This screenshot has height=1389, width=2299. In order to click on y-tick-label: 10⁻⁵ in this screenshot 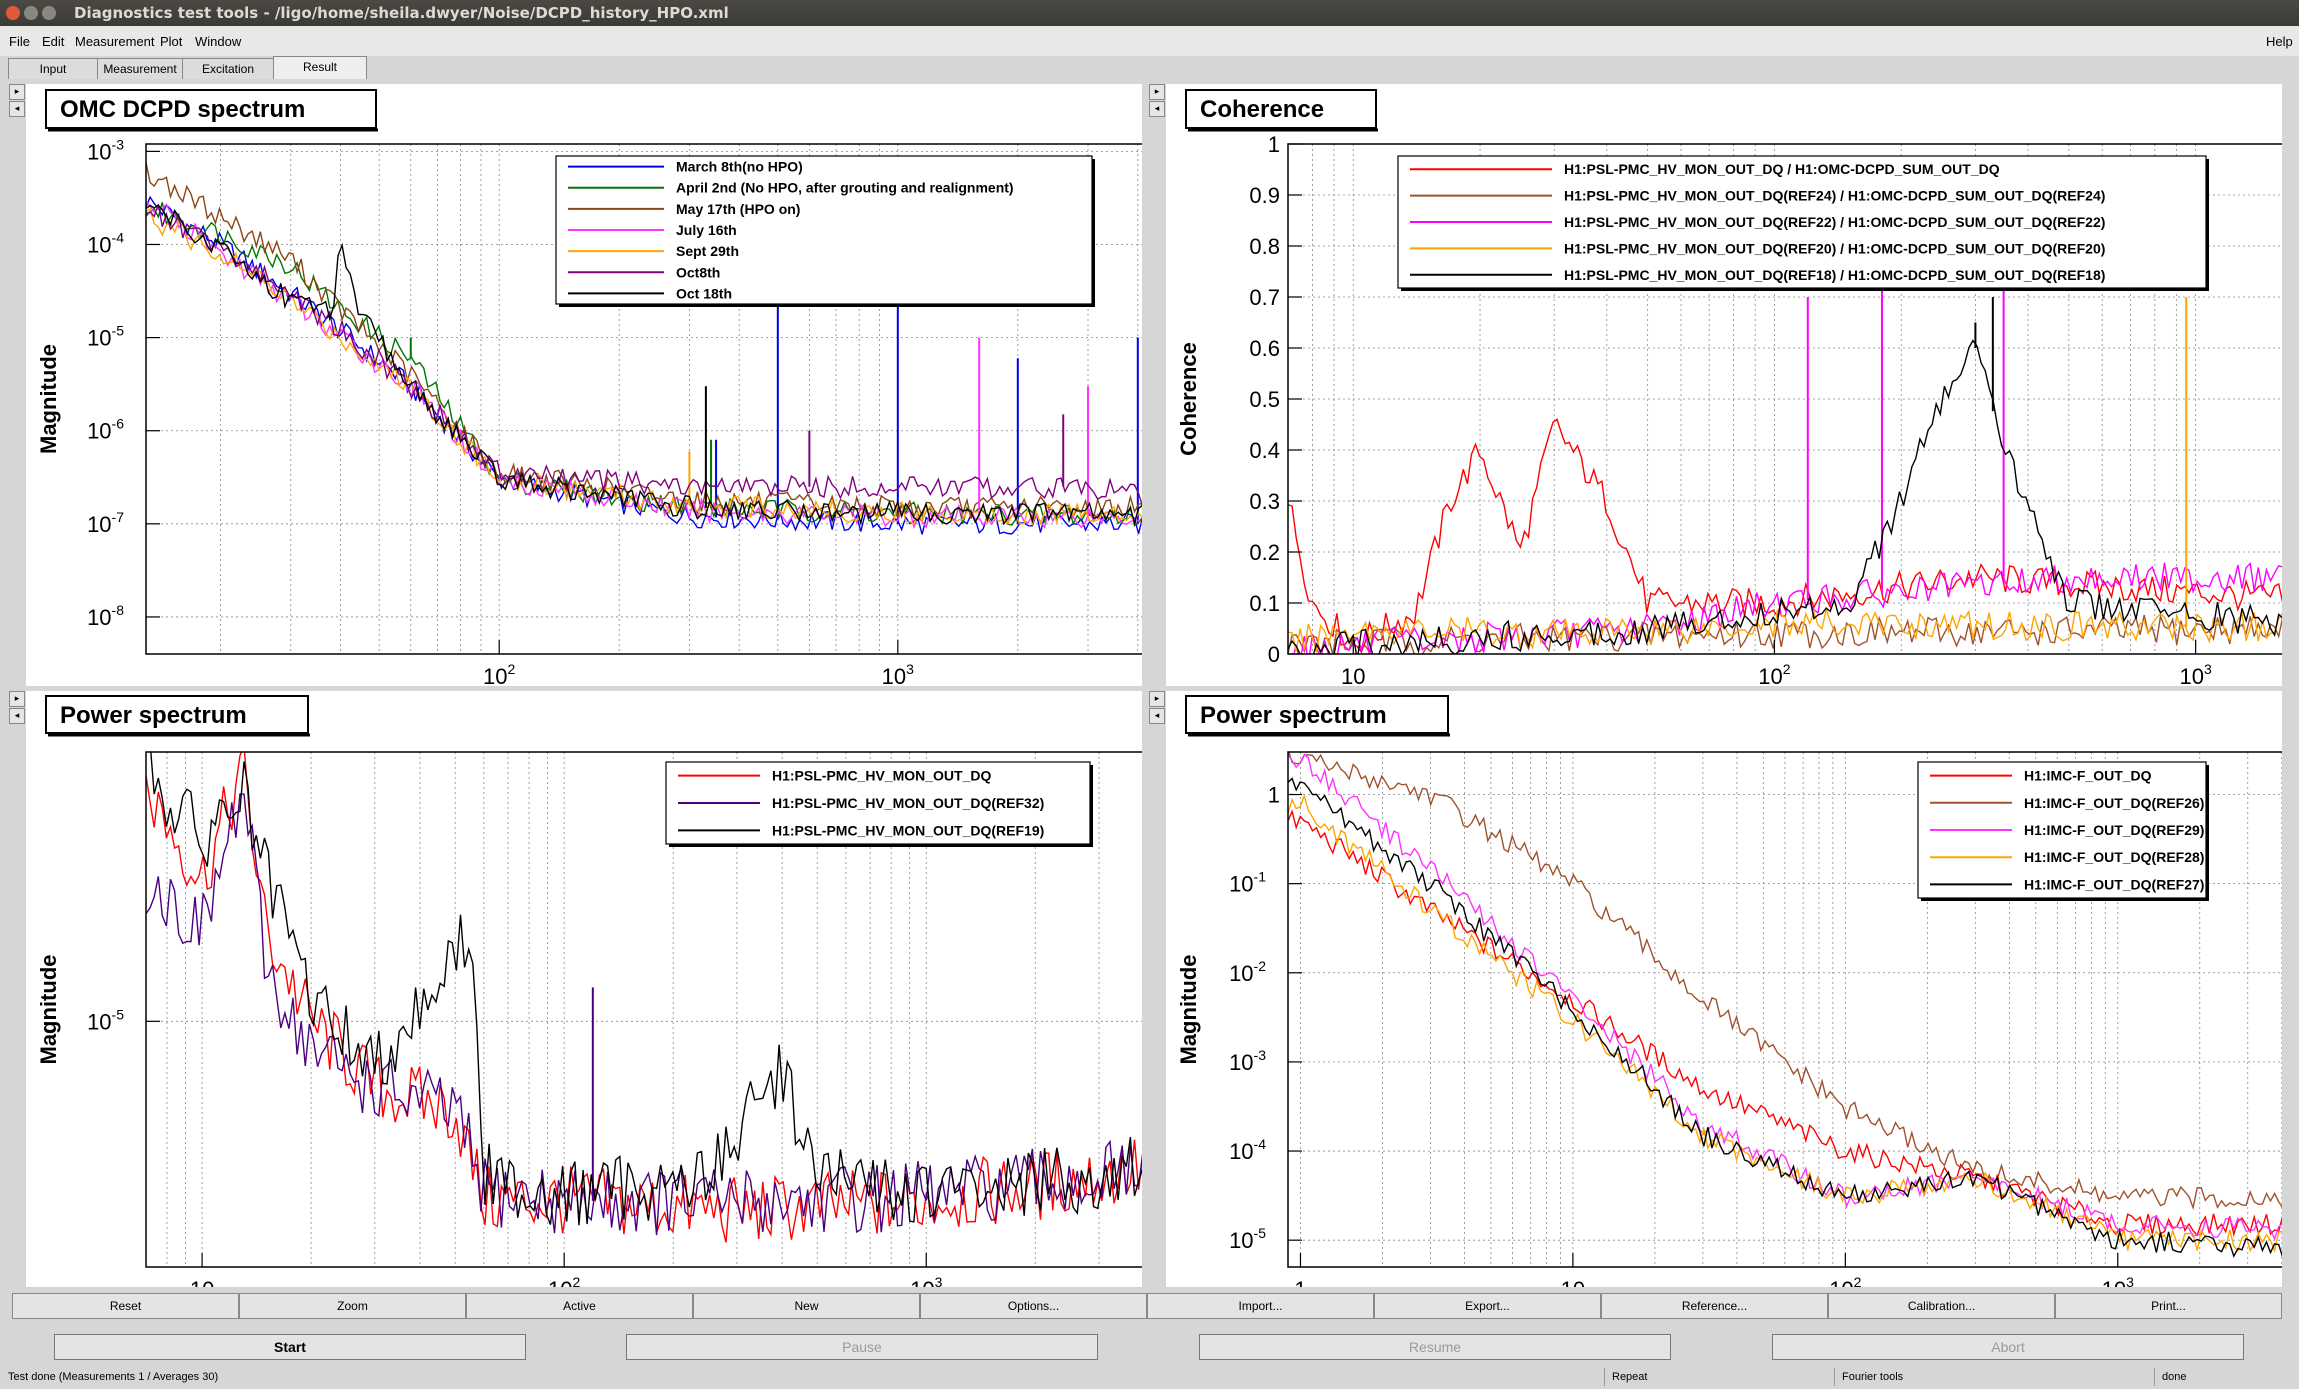, I will do `click(105, 1020)`.